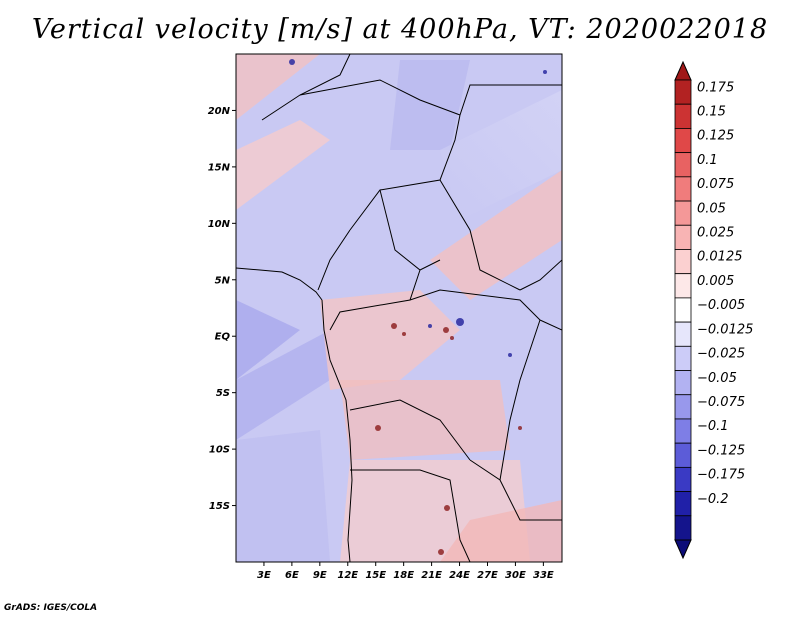  I want to click on lon-tick-label: 6E, so click(292, 575).